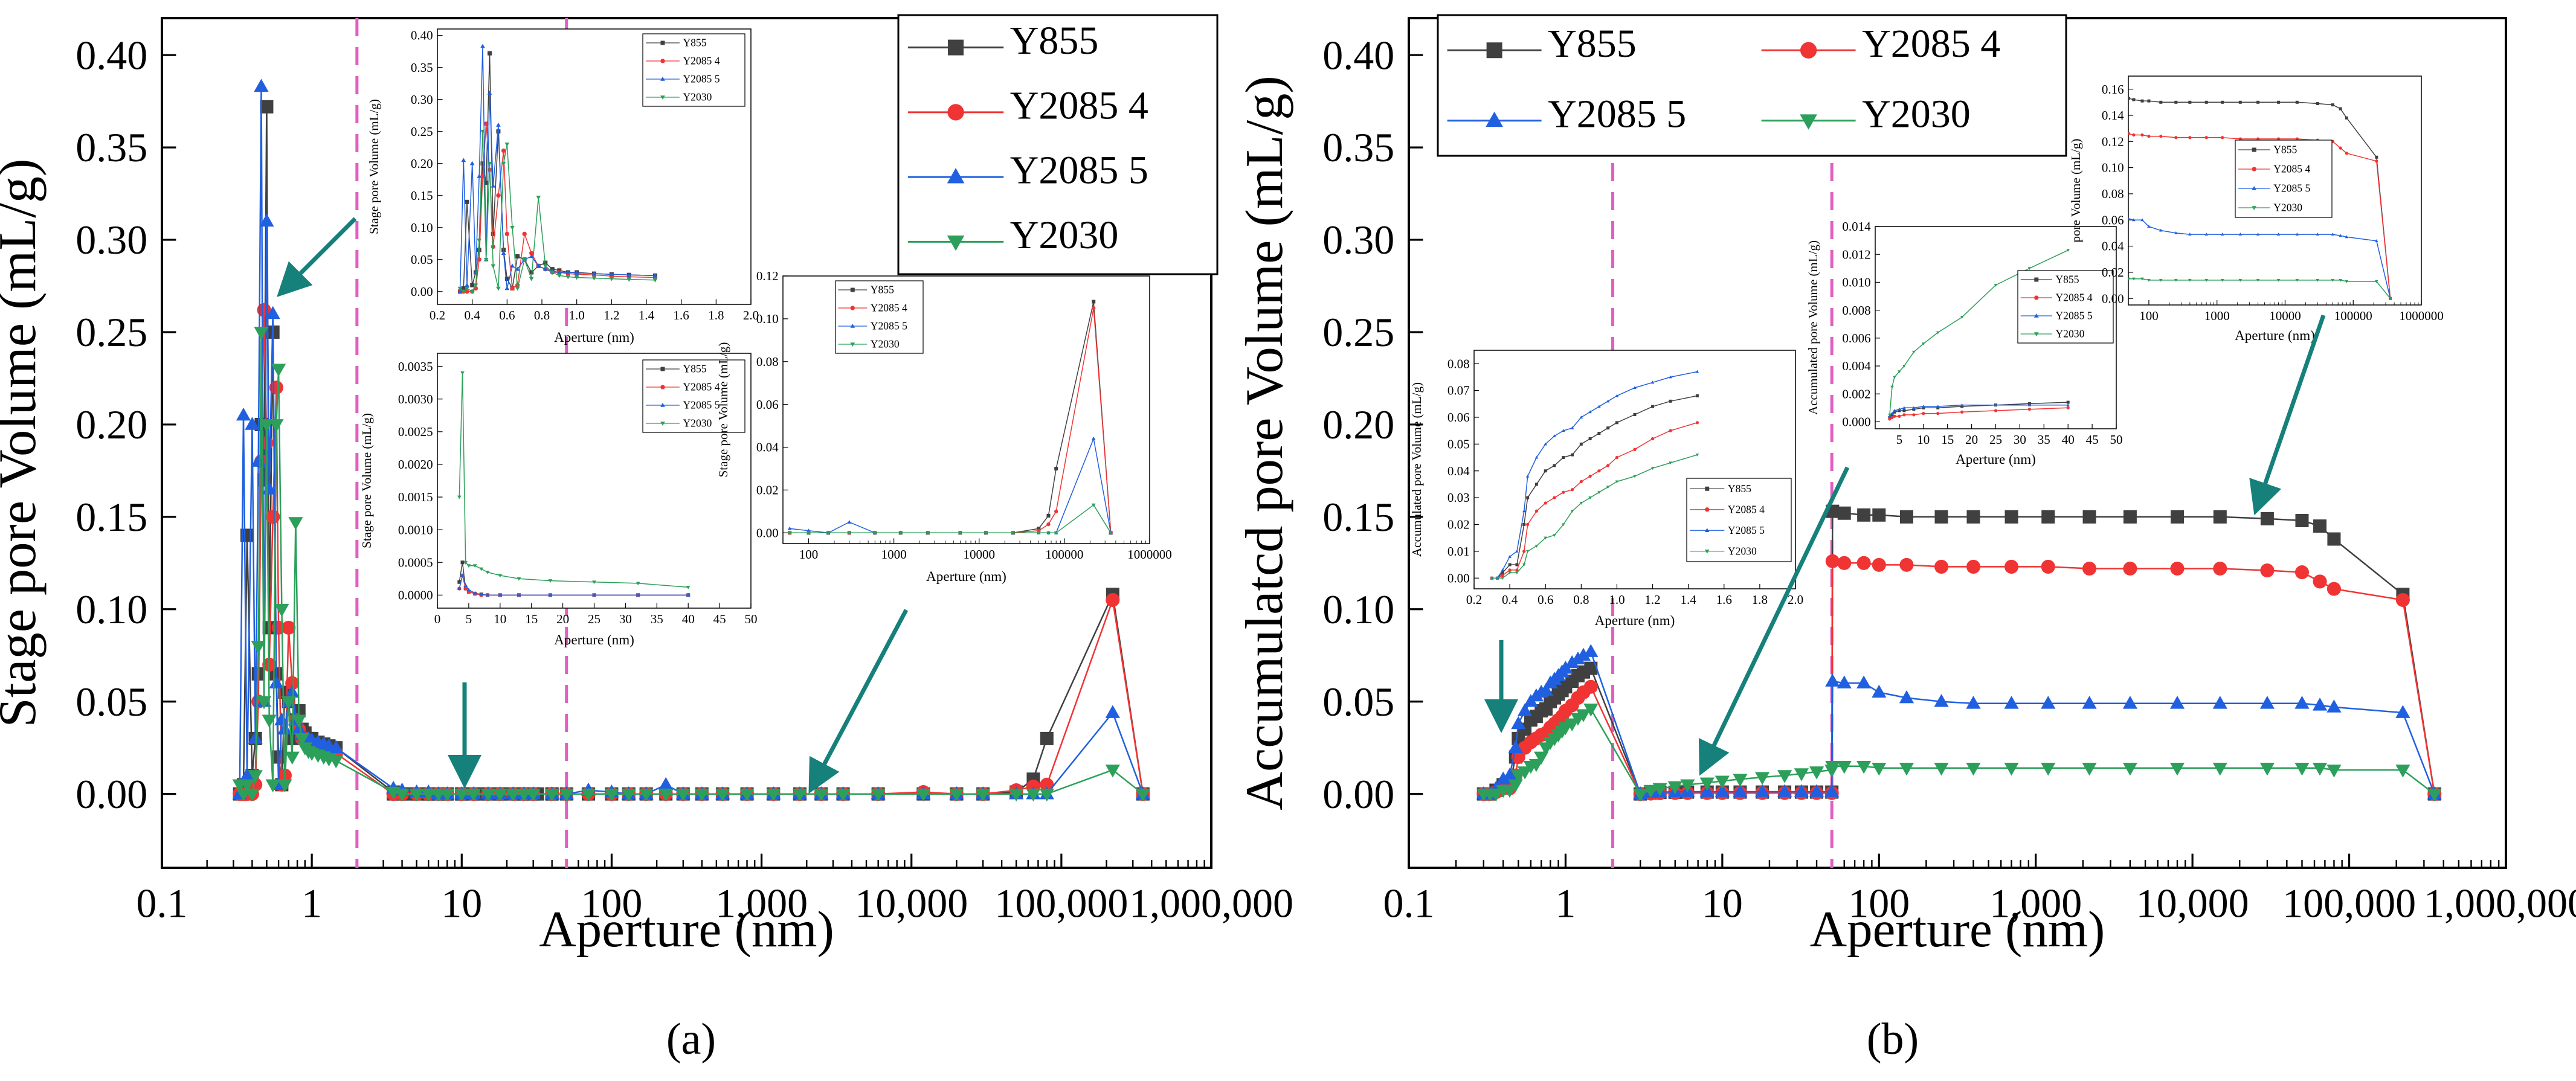  Describe the element at coordinates (374, 166) in the screenshot. I see `y-axis-title: Stage pore Volume (mL/g)` at that location.